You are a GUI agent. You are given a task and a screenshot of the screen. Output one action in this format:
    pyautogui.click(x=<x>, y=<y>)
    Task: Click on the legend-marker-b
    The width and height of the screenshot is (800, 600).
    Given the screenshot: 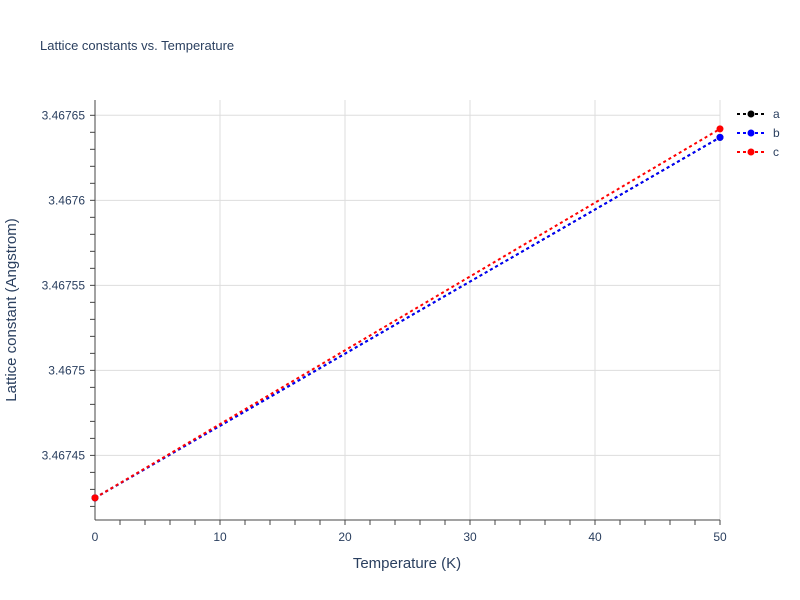 What is the action you would take?
    pyautogui.click(x=751, y=133)
    